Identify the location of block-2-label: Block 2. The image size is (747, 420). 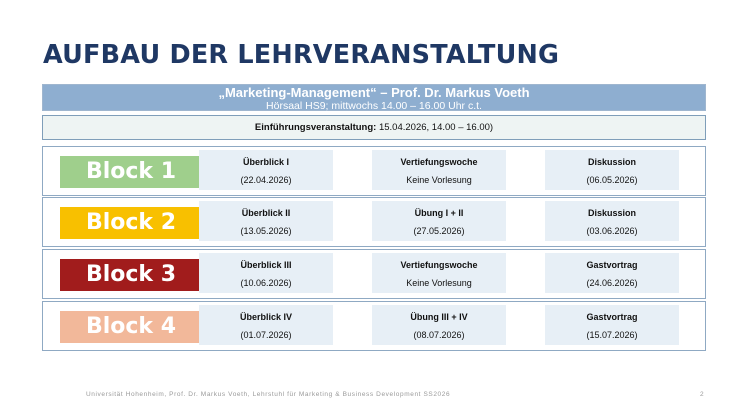
(131, 222).